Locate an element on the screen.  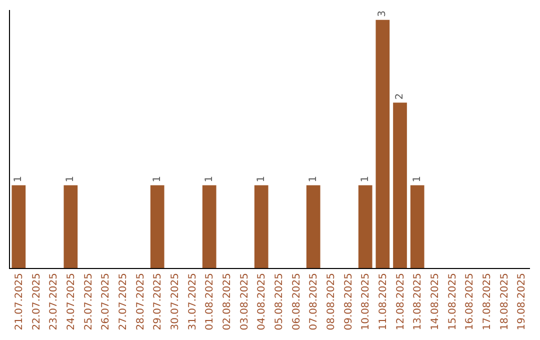
x-tick-label: 05.08.2025 is located at coordinates (279, 301).